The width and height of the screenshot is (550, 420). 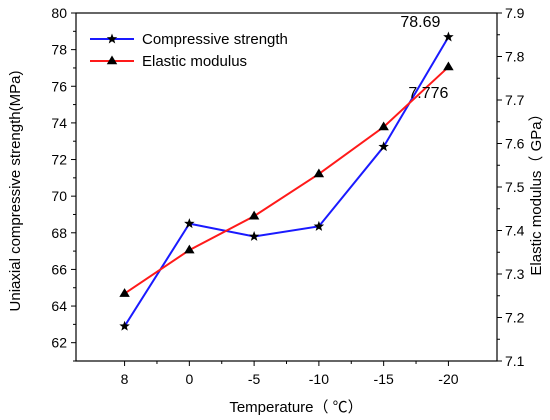 What do you see at coordinates (536, 190) in the screenshot?
I see `y-axis-right-title: Elastic modulus（ GPa）` at bounding box center [536, 190].